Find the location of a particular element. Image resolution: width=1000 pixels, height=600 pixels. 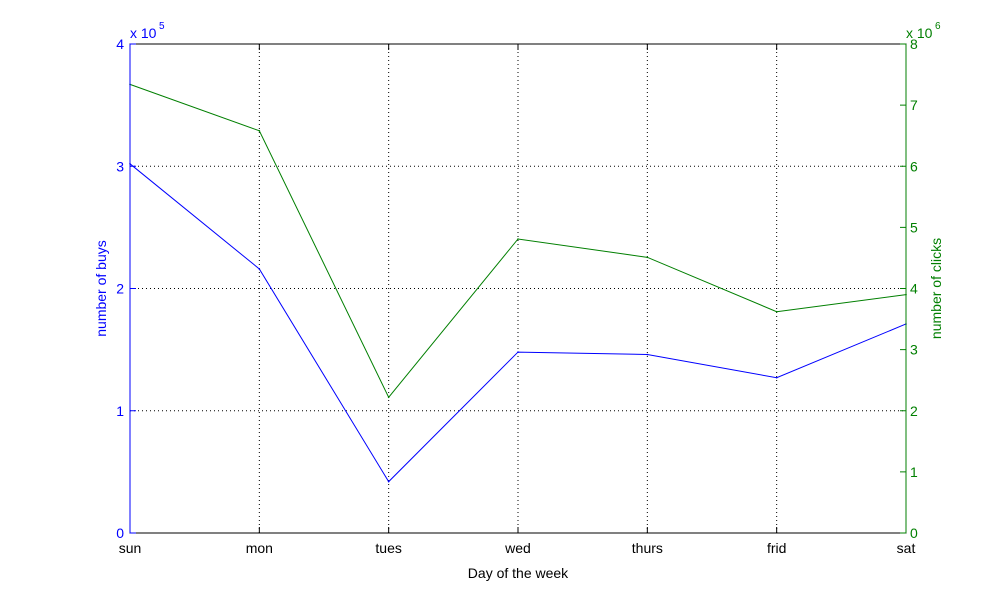

left-multiplier-base: x 10 is located at coordinates (143, 33).